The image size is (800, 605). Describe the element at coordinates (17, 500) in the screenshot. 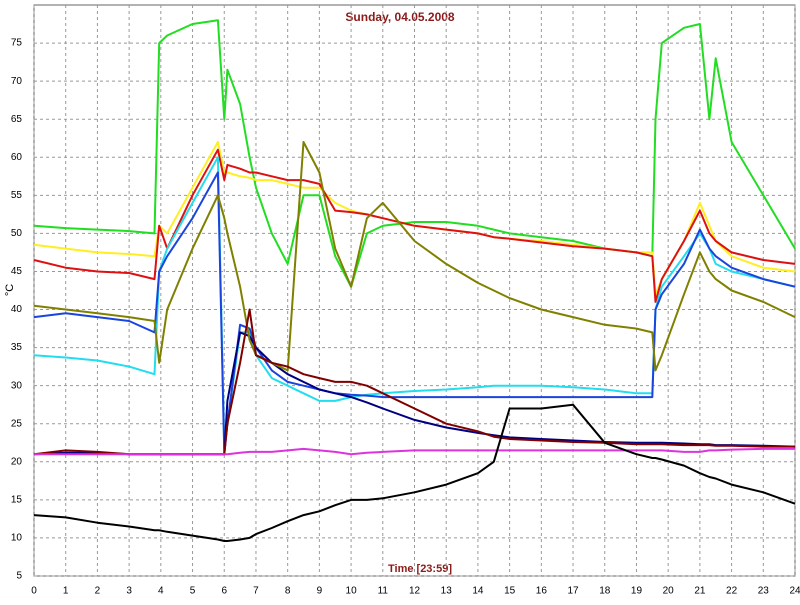

I see `y-tick-label: 15` at that location.